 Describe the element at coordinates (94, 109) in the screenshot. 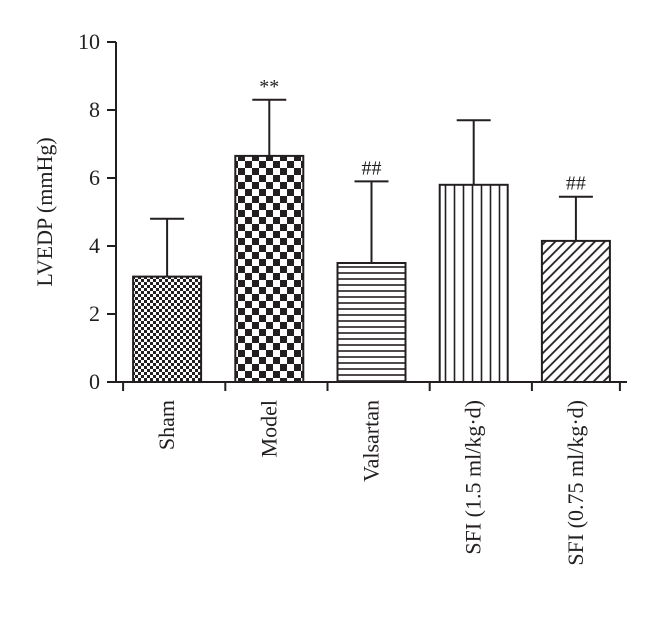

I see `y-tick-label: 8` at that location.